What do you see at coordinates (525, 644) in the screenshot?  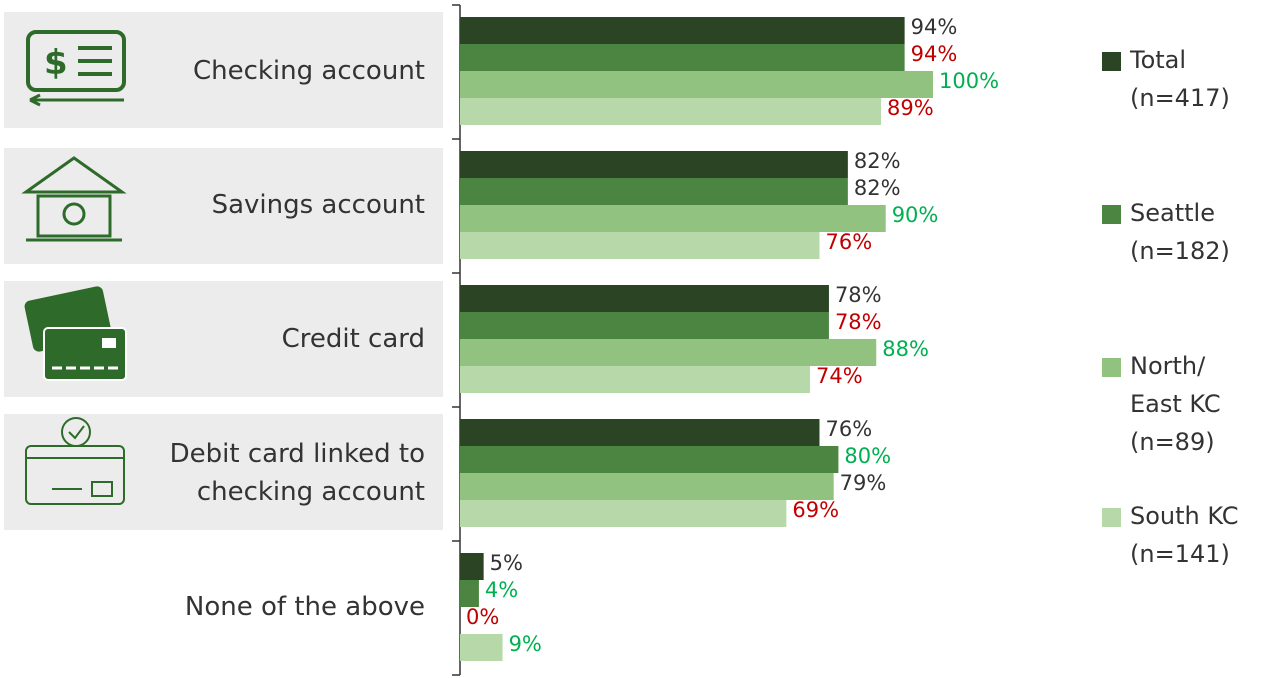 I see `value-label: 9%` at bounding box center [525, 644].